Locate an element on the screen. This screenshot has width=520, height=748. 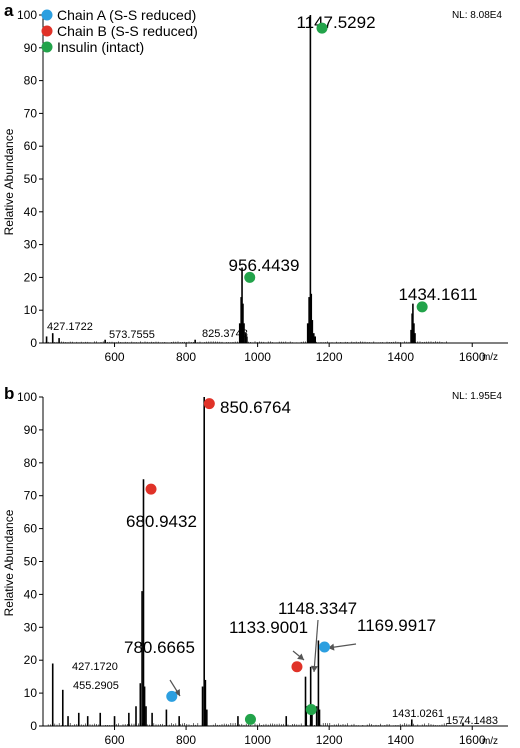
panel-letter: b is located at coordinates (9, 393).